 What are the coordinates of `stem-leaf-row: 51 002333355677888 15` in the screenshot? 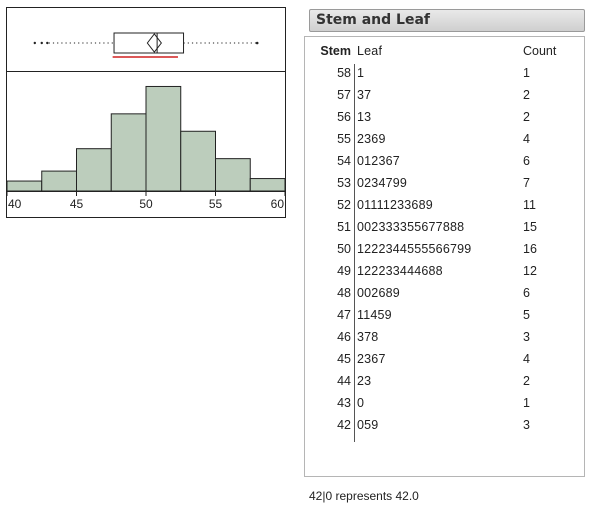 It's located at (444, 227).